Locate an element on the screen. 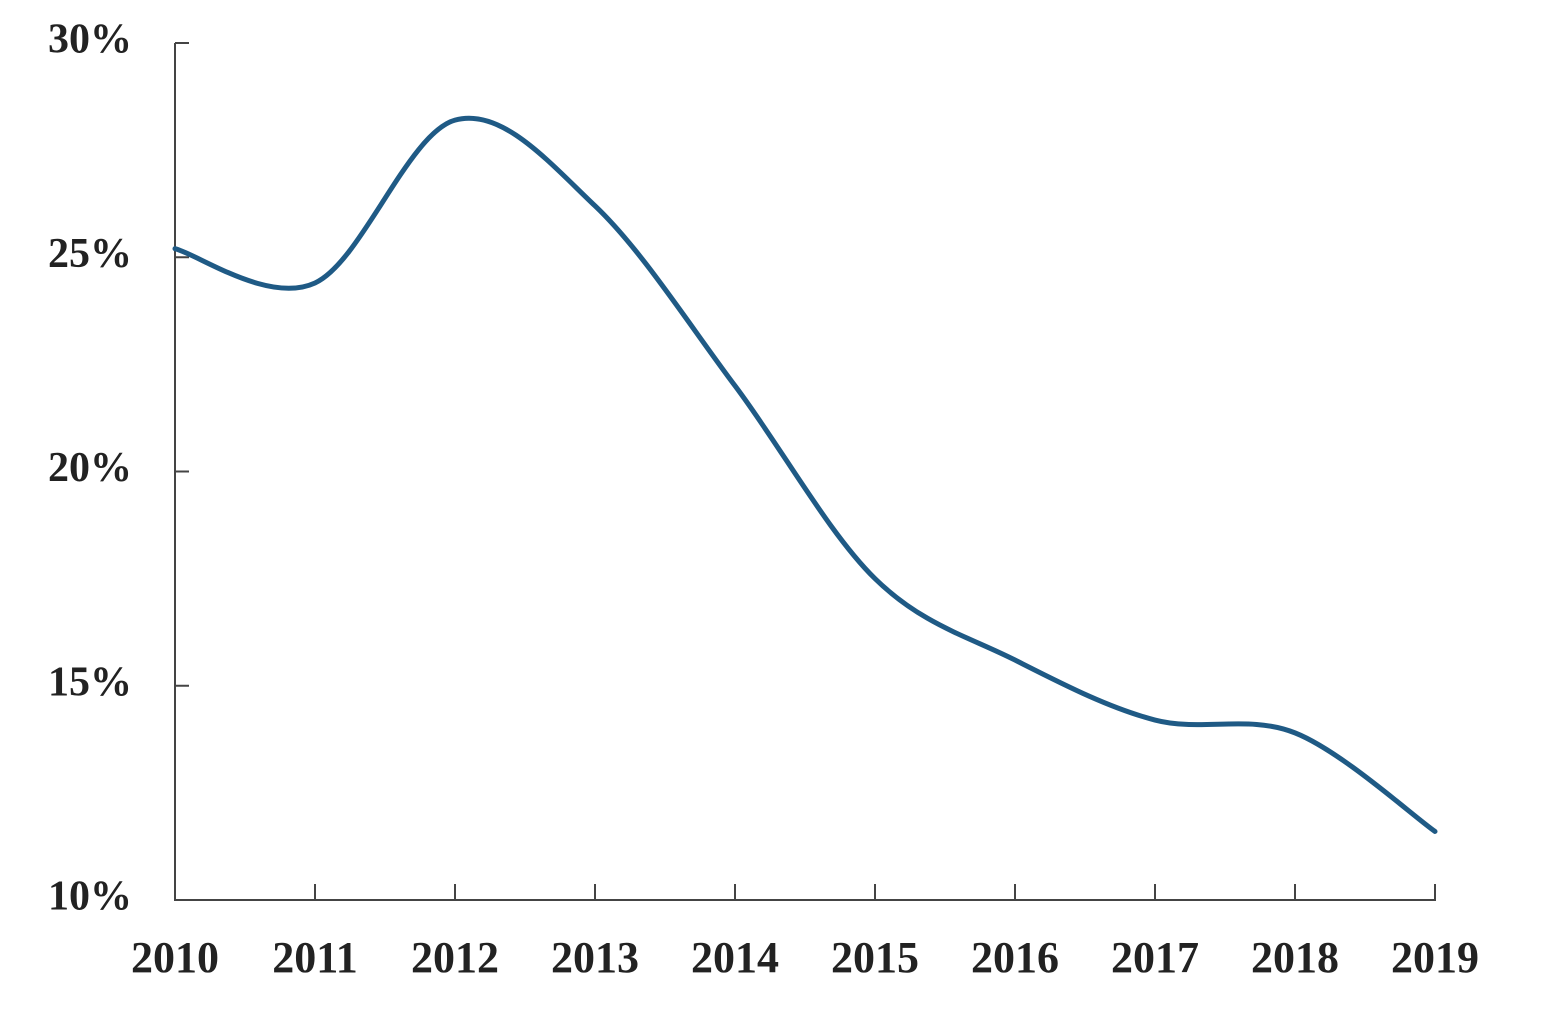 This screenshot has width=1553, height=1014. x-tick-label: 2013 is located at coordinates (595, 957).